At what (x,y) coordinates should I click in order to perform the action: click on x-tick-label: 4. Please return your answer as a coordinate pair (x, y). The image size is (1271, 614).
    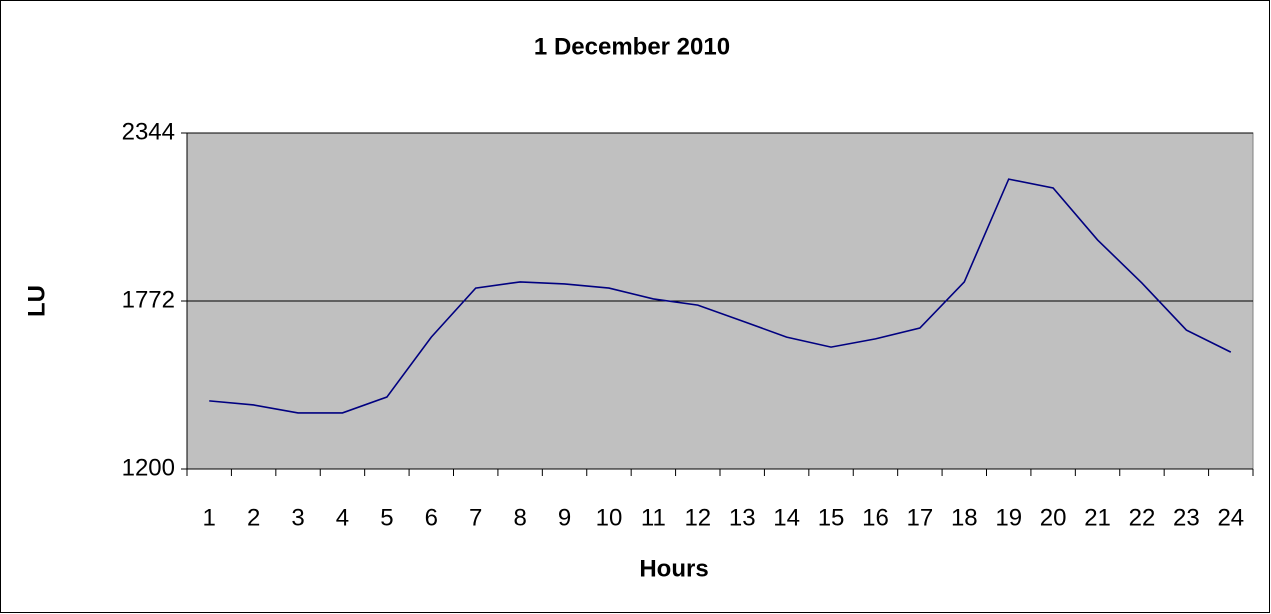
    Looking at the image, I should click on (342, 517).